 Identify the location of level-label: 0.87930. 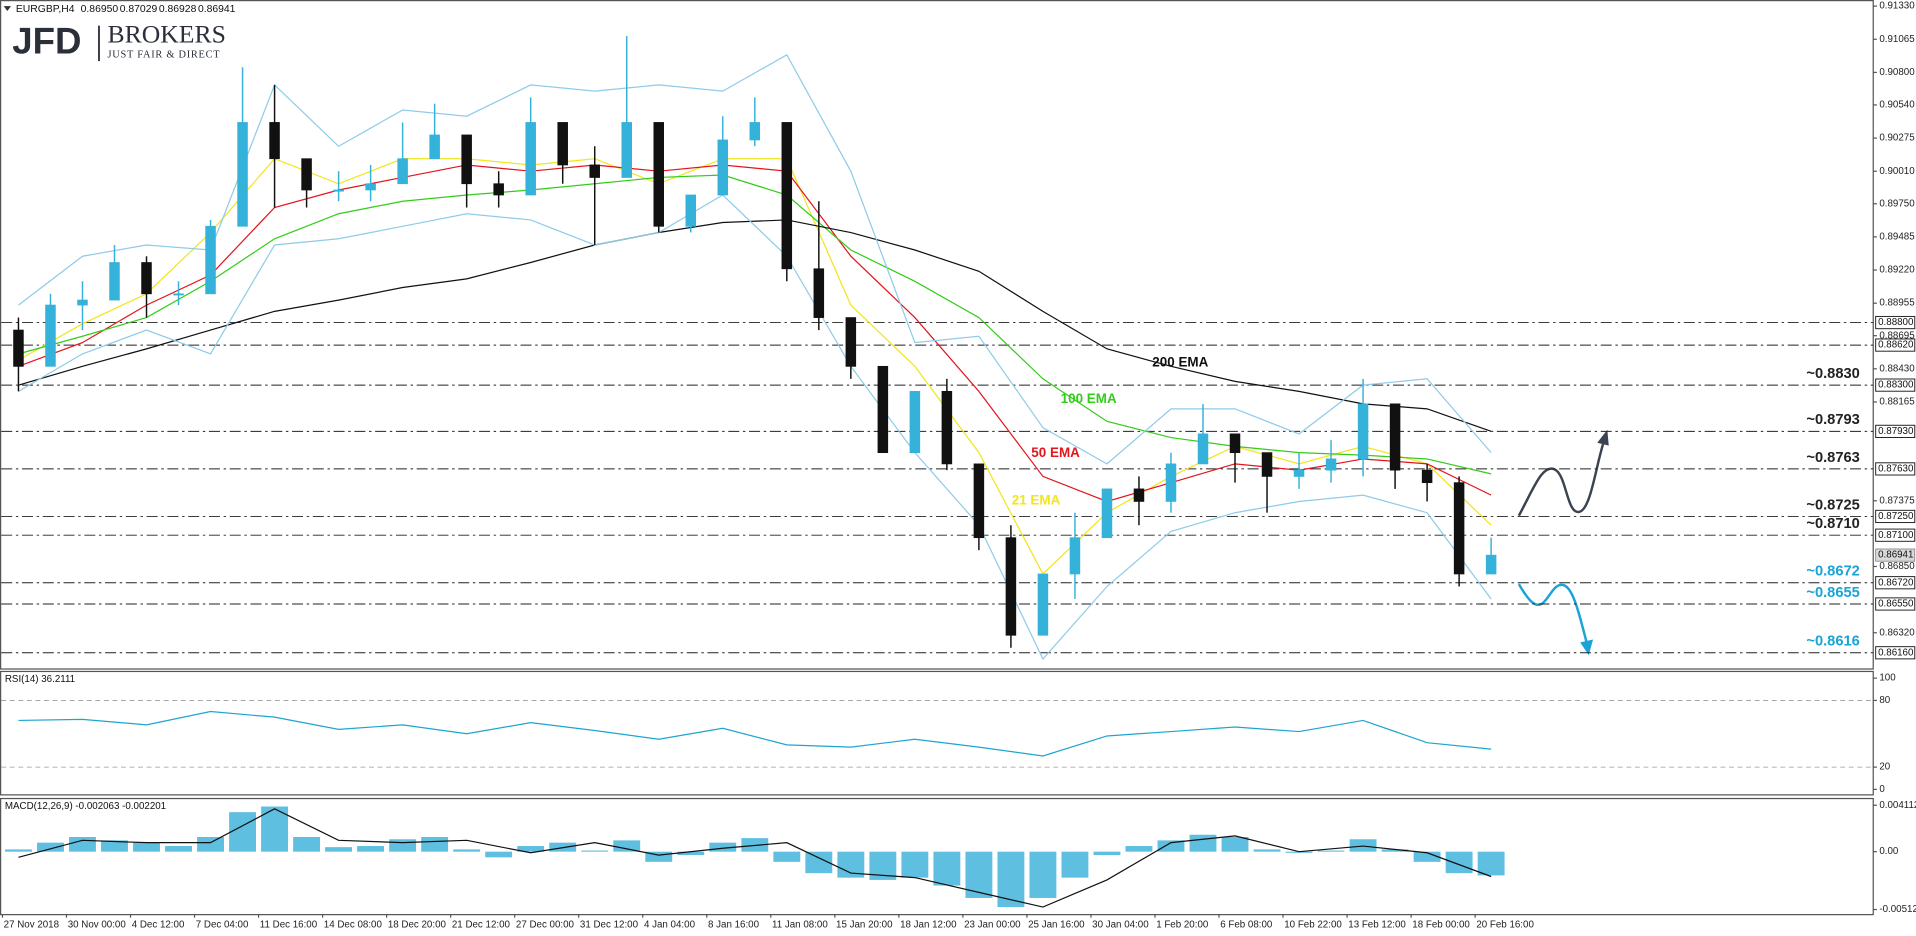
(1896, 431).